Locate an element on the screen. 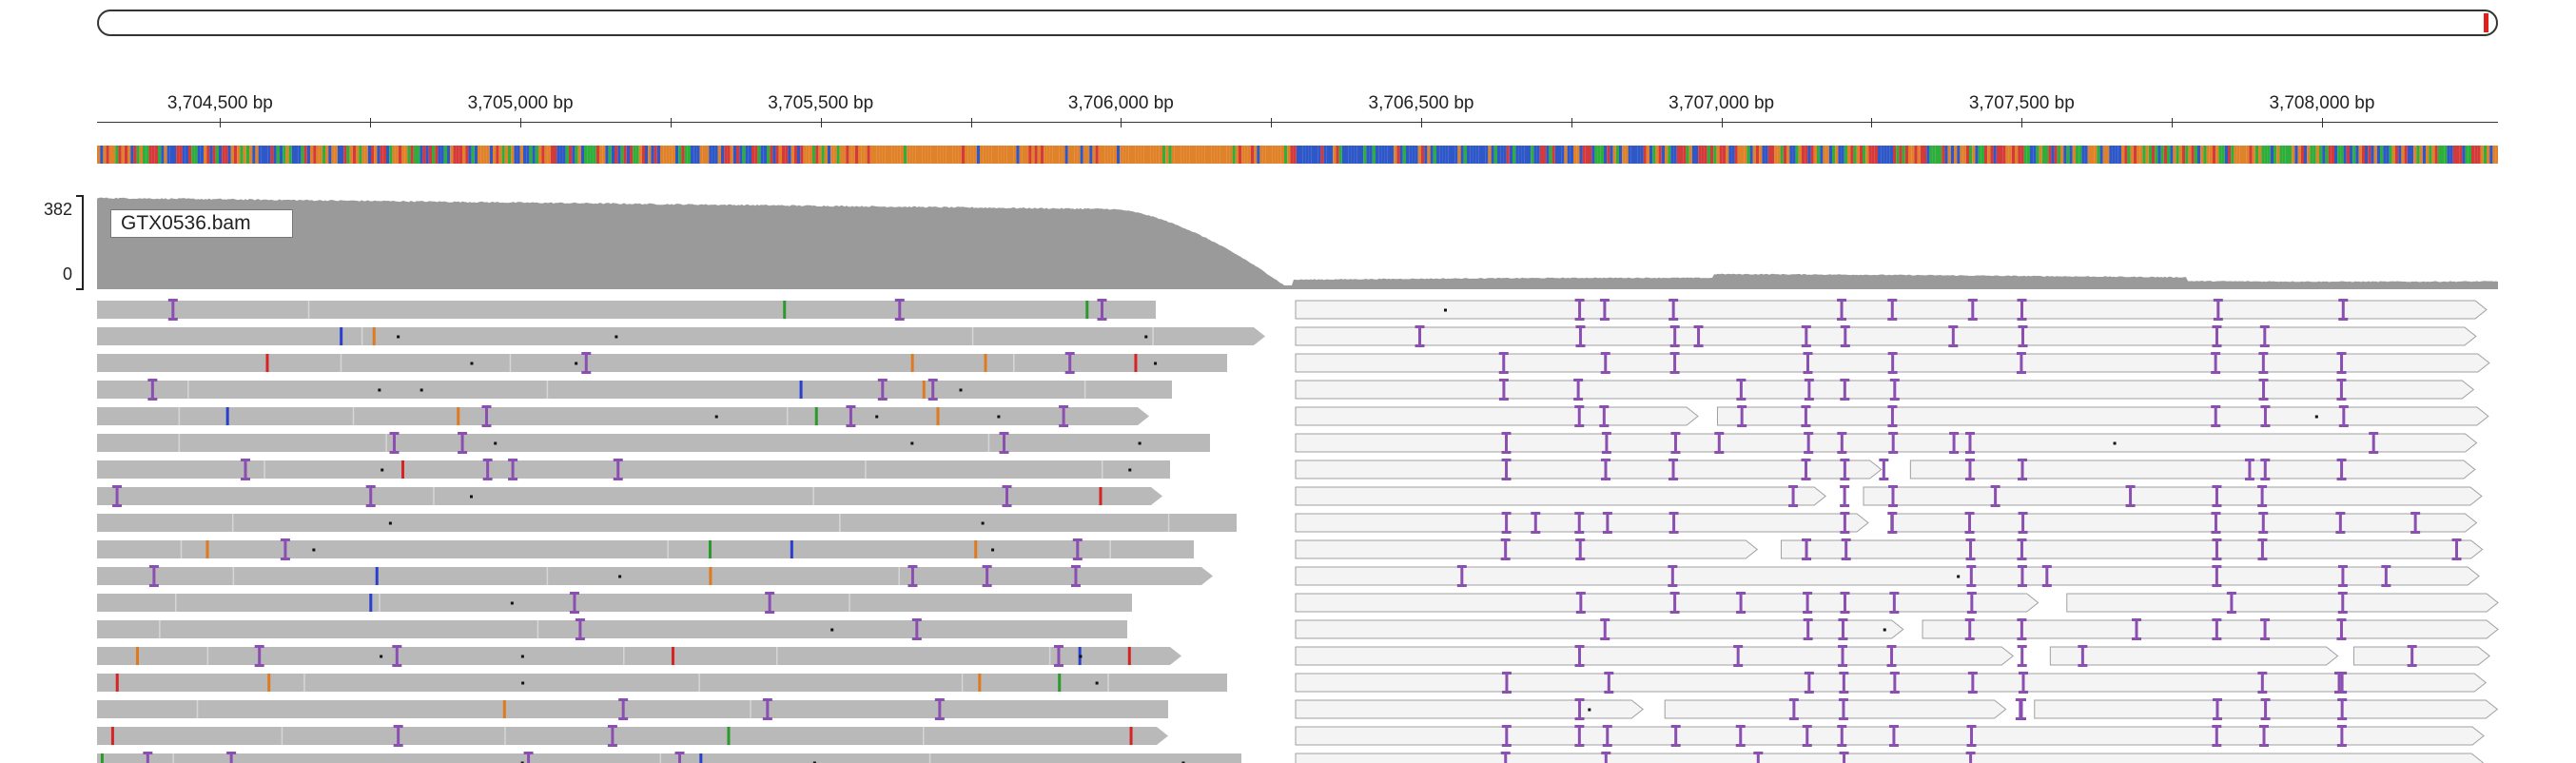 The width and height of the screenshot is (2576, 763). reference-sequence-track is located at coordinates (1298, 155).